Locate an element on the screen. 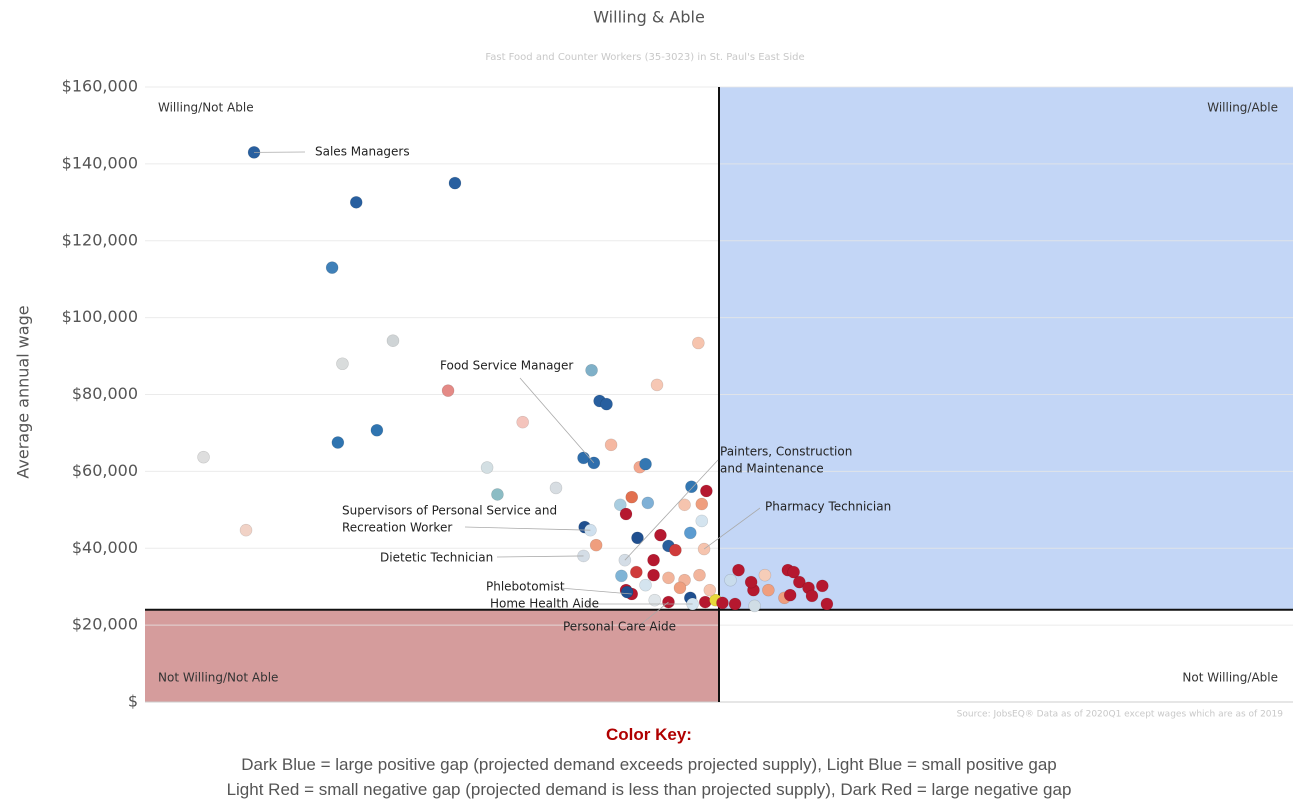 Image resolution: width=1298 pixels, height=802 pixels. chart-title: Willing & Able is located at coordinates (649, 17).